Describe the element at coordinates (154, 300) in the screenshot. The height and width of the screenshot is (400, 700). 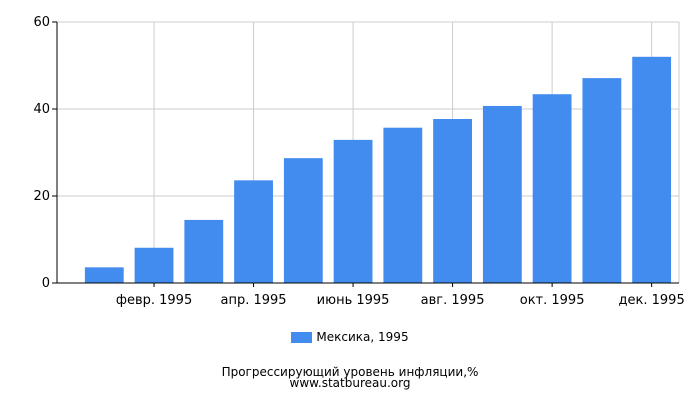
I see `x-tick-label: февр. 1995` at that location.